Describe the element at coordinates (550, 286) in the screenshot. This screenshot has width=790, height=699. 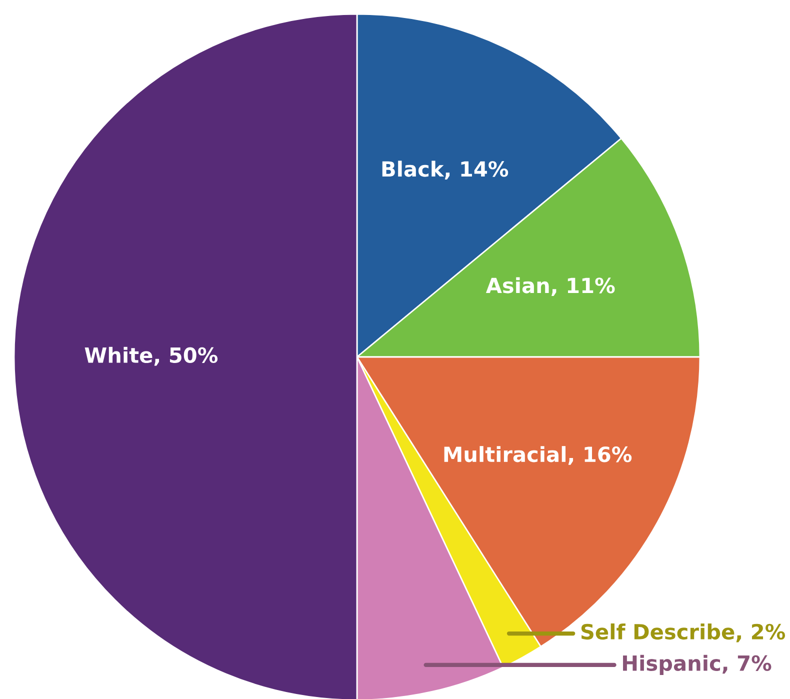
I see `slice-label: Asian, 11%` at that location.